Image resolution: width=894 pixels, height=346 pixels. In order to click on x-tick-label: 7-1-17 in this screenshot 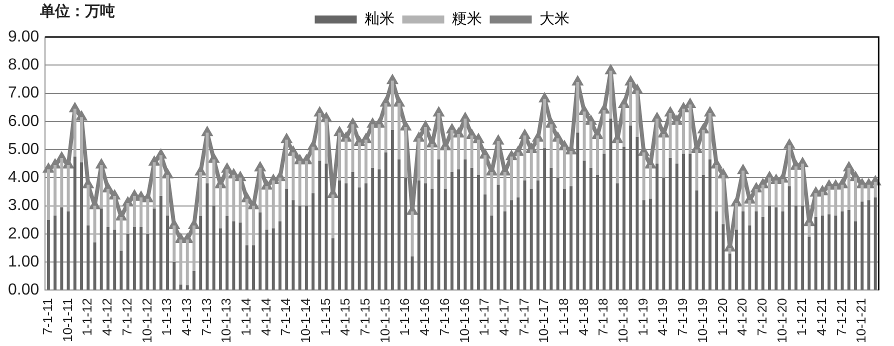, I will do `click(524, 317)`.